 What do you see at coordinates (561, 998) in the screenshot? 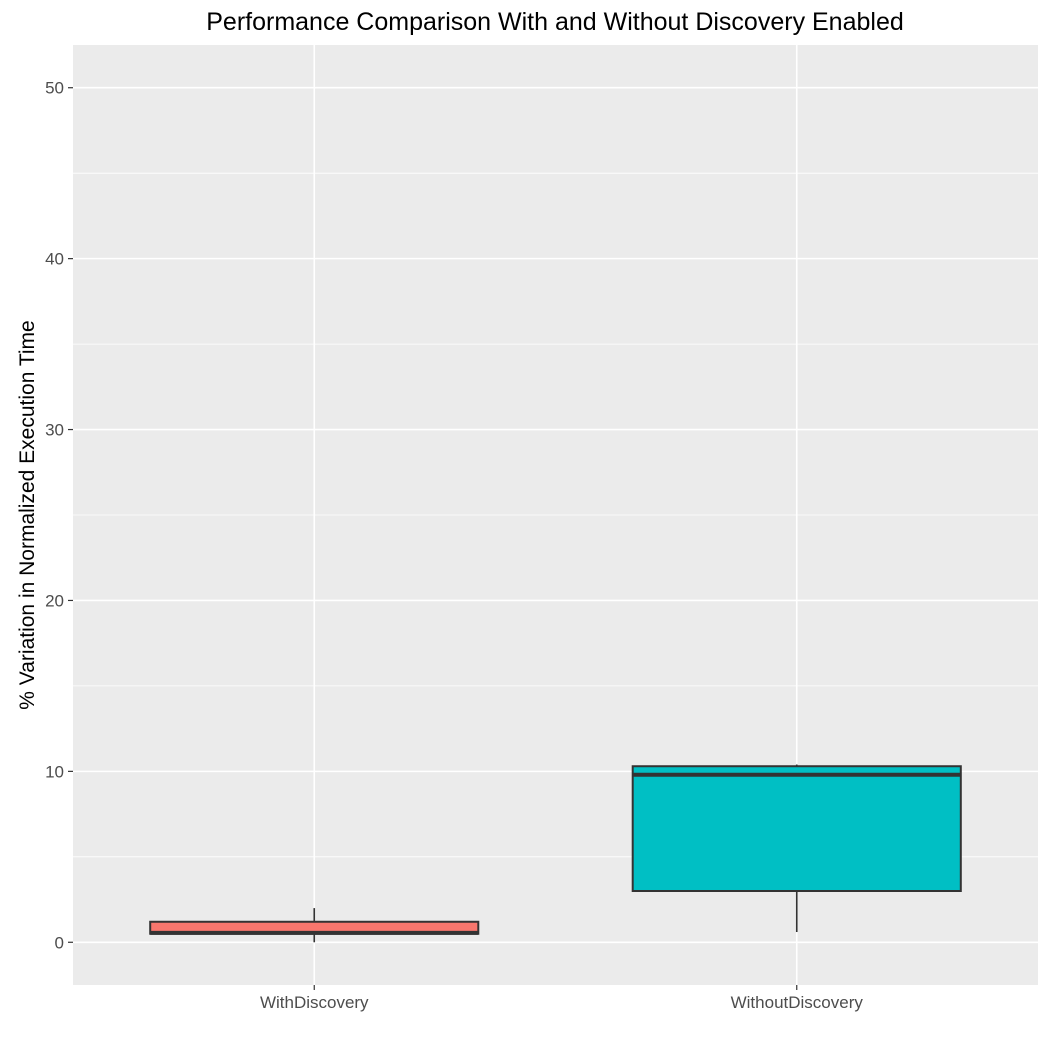
I see `x-axis: WithDiscovery WithoutDiscovery` at bounding box center [561, 998].